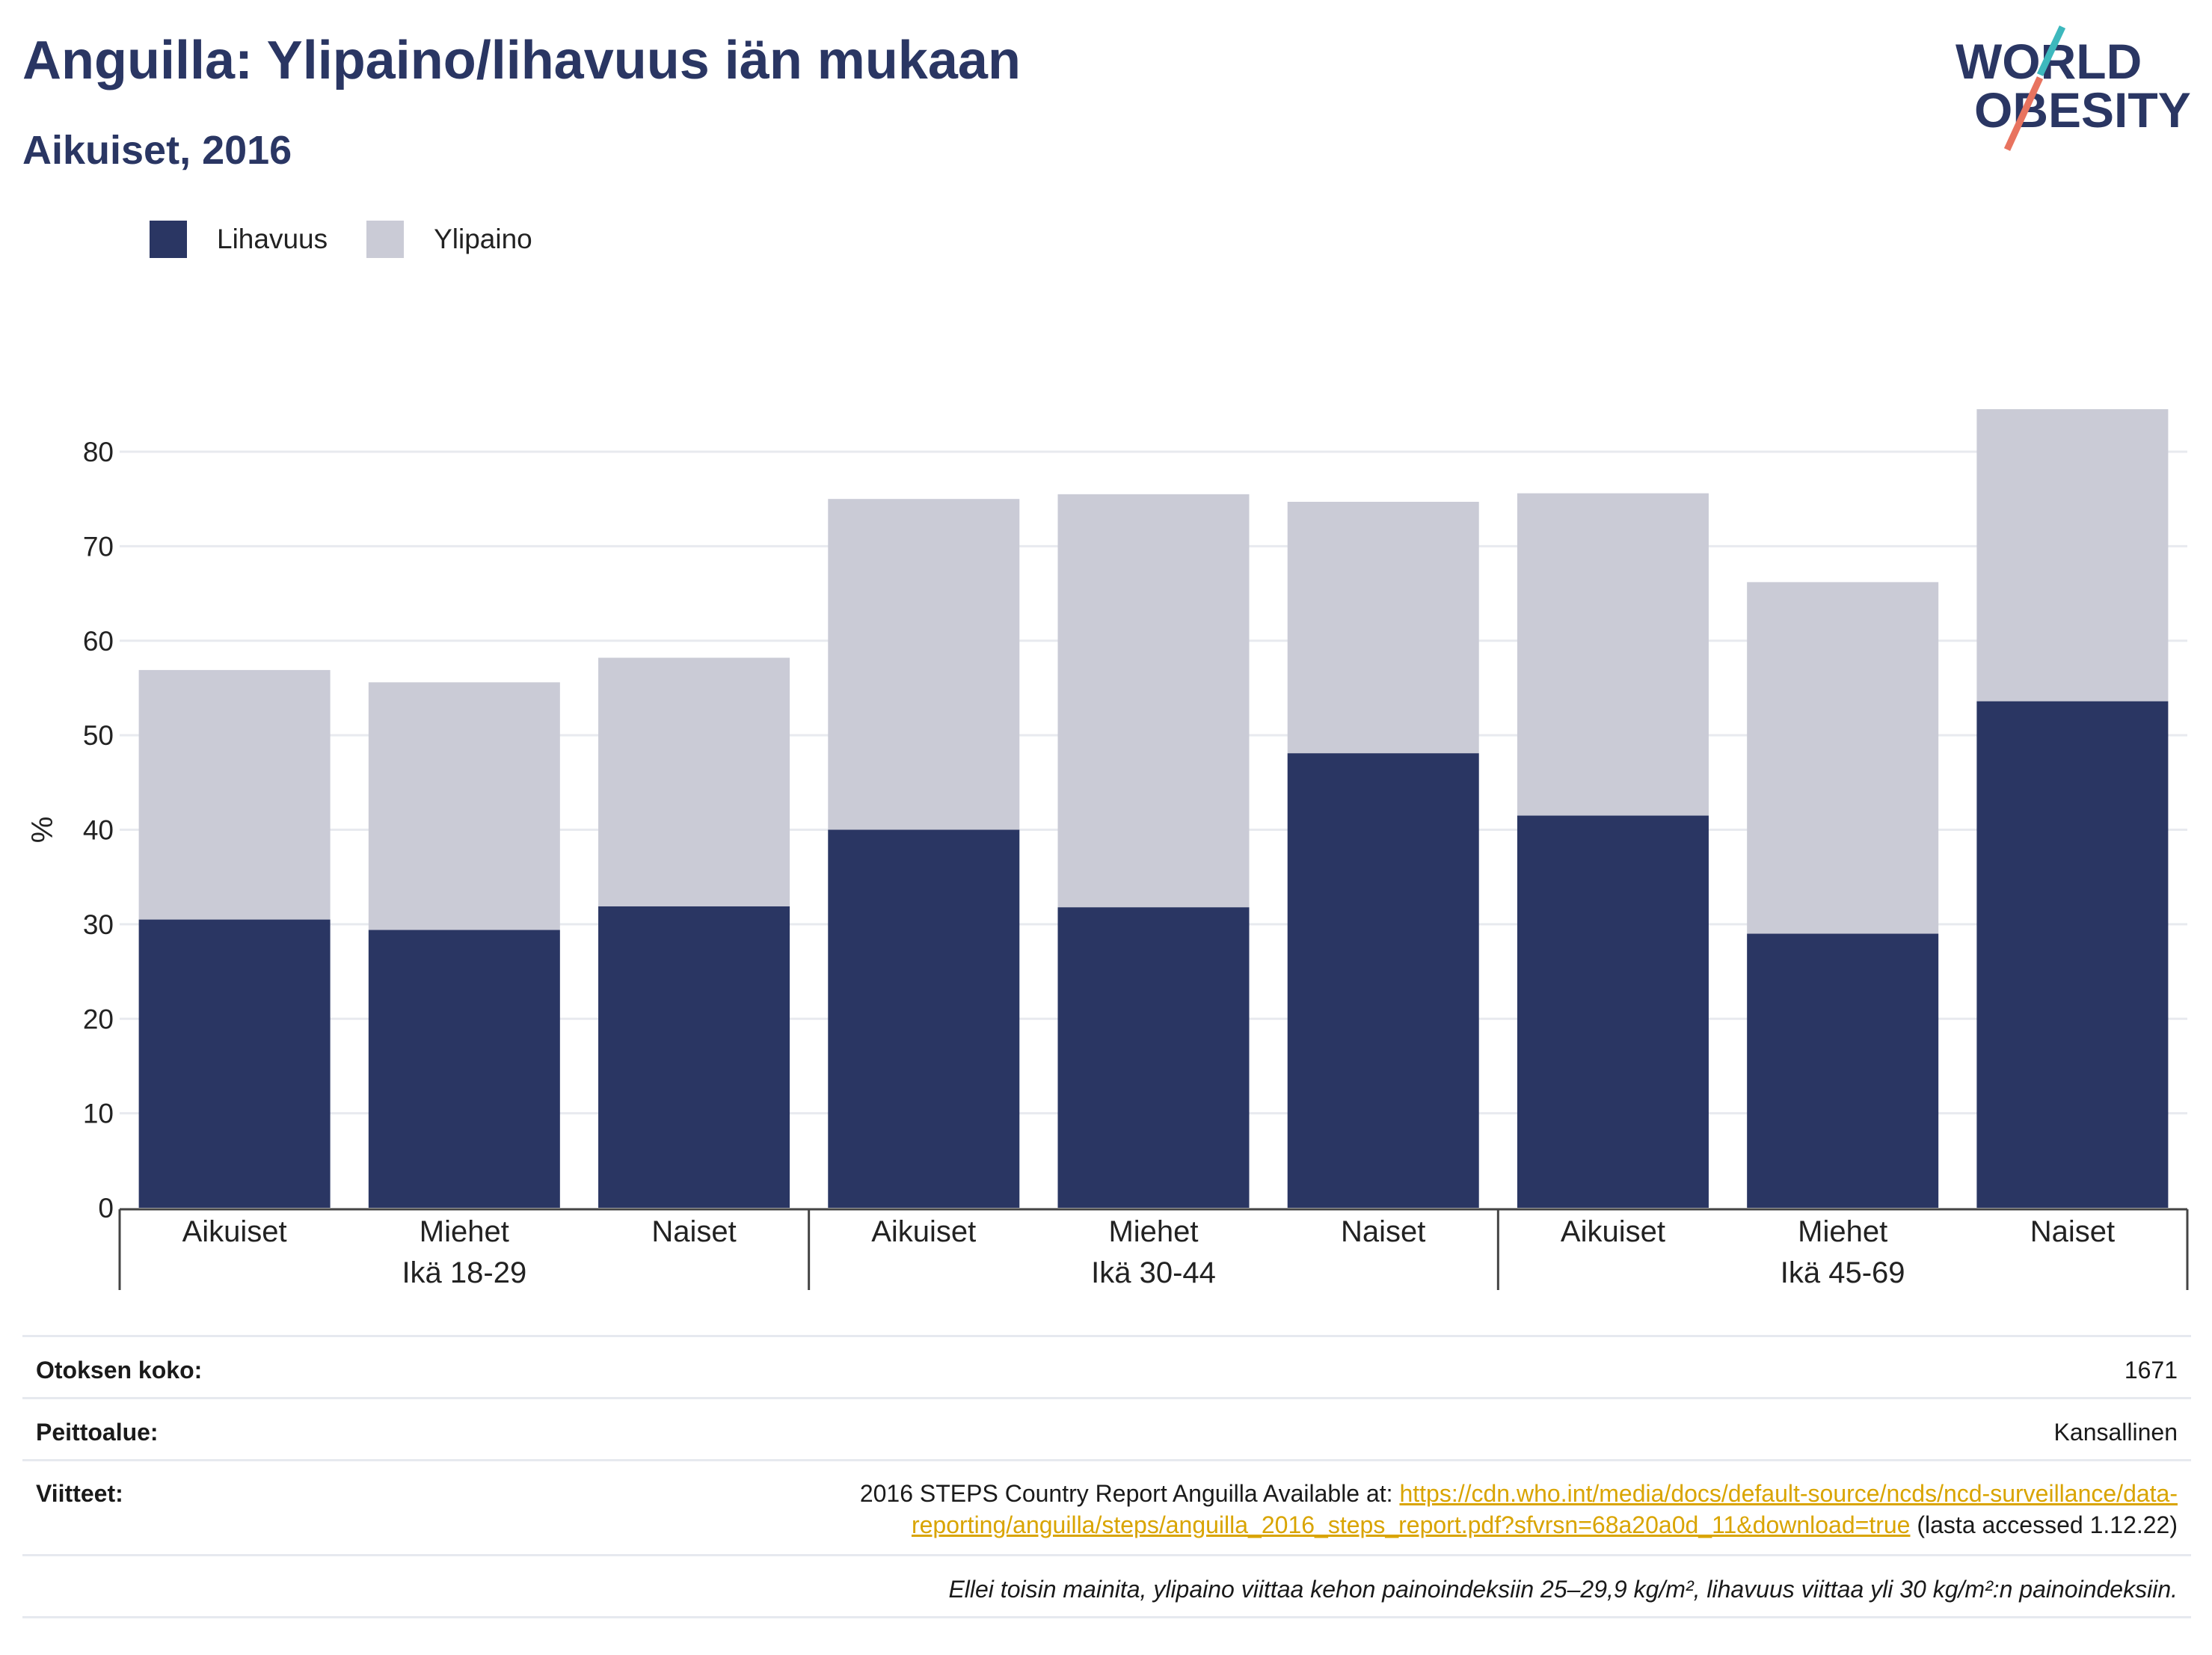  I want to click on y-tick-label: 30, so click(98, 924).